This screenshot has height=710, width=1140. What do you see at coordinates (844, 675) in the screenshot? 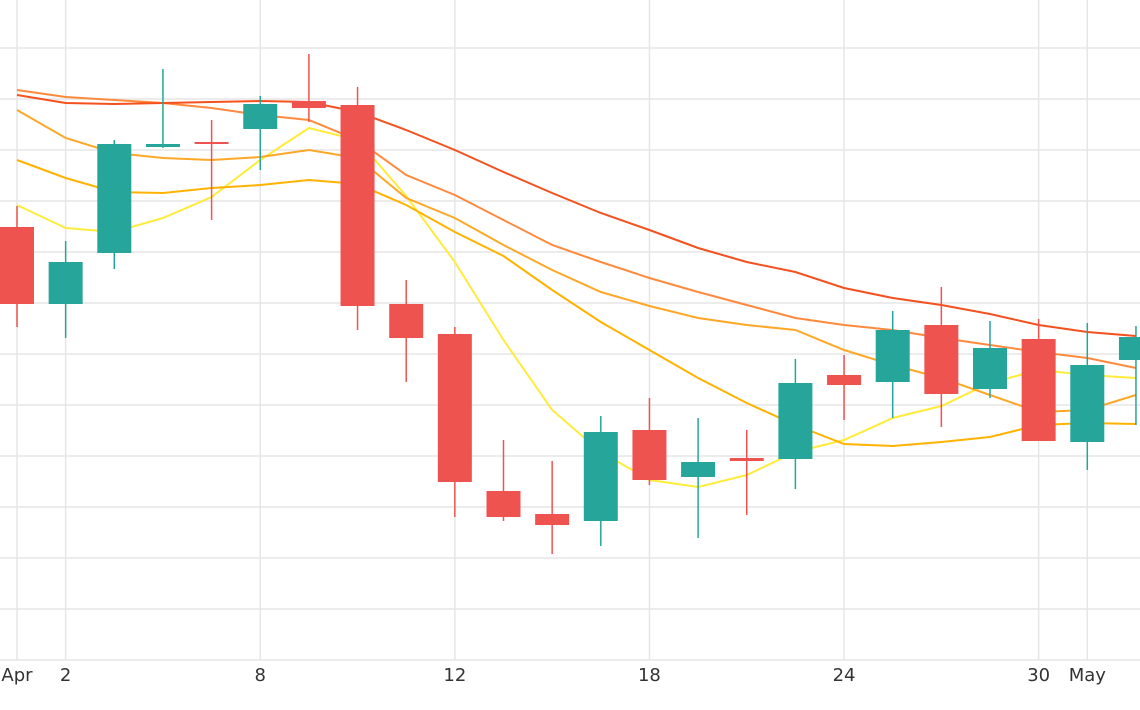
I see `x-tick-label: 24` at bounding box center [844, 675].